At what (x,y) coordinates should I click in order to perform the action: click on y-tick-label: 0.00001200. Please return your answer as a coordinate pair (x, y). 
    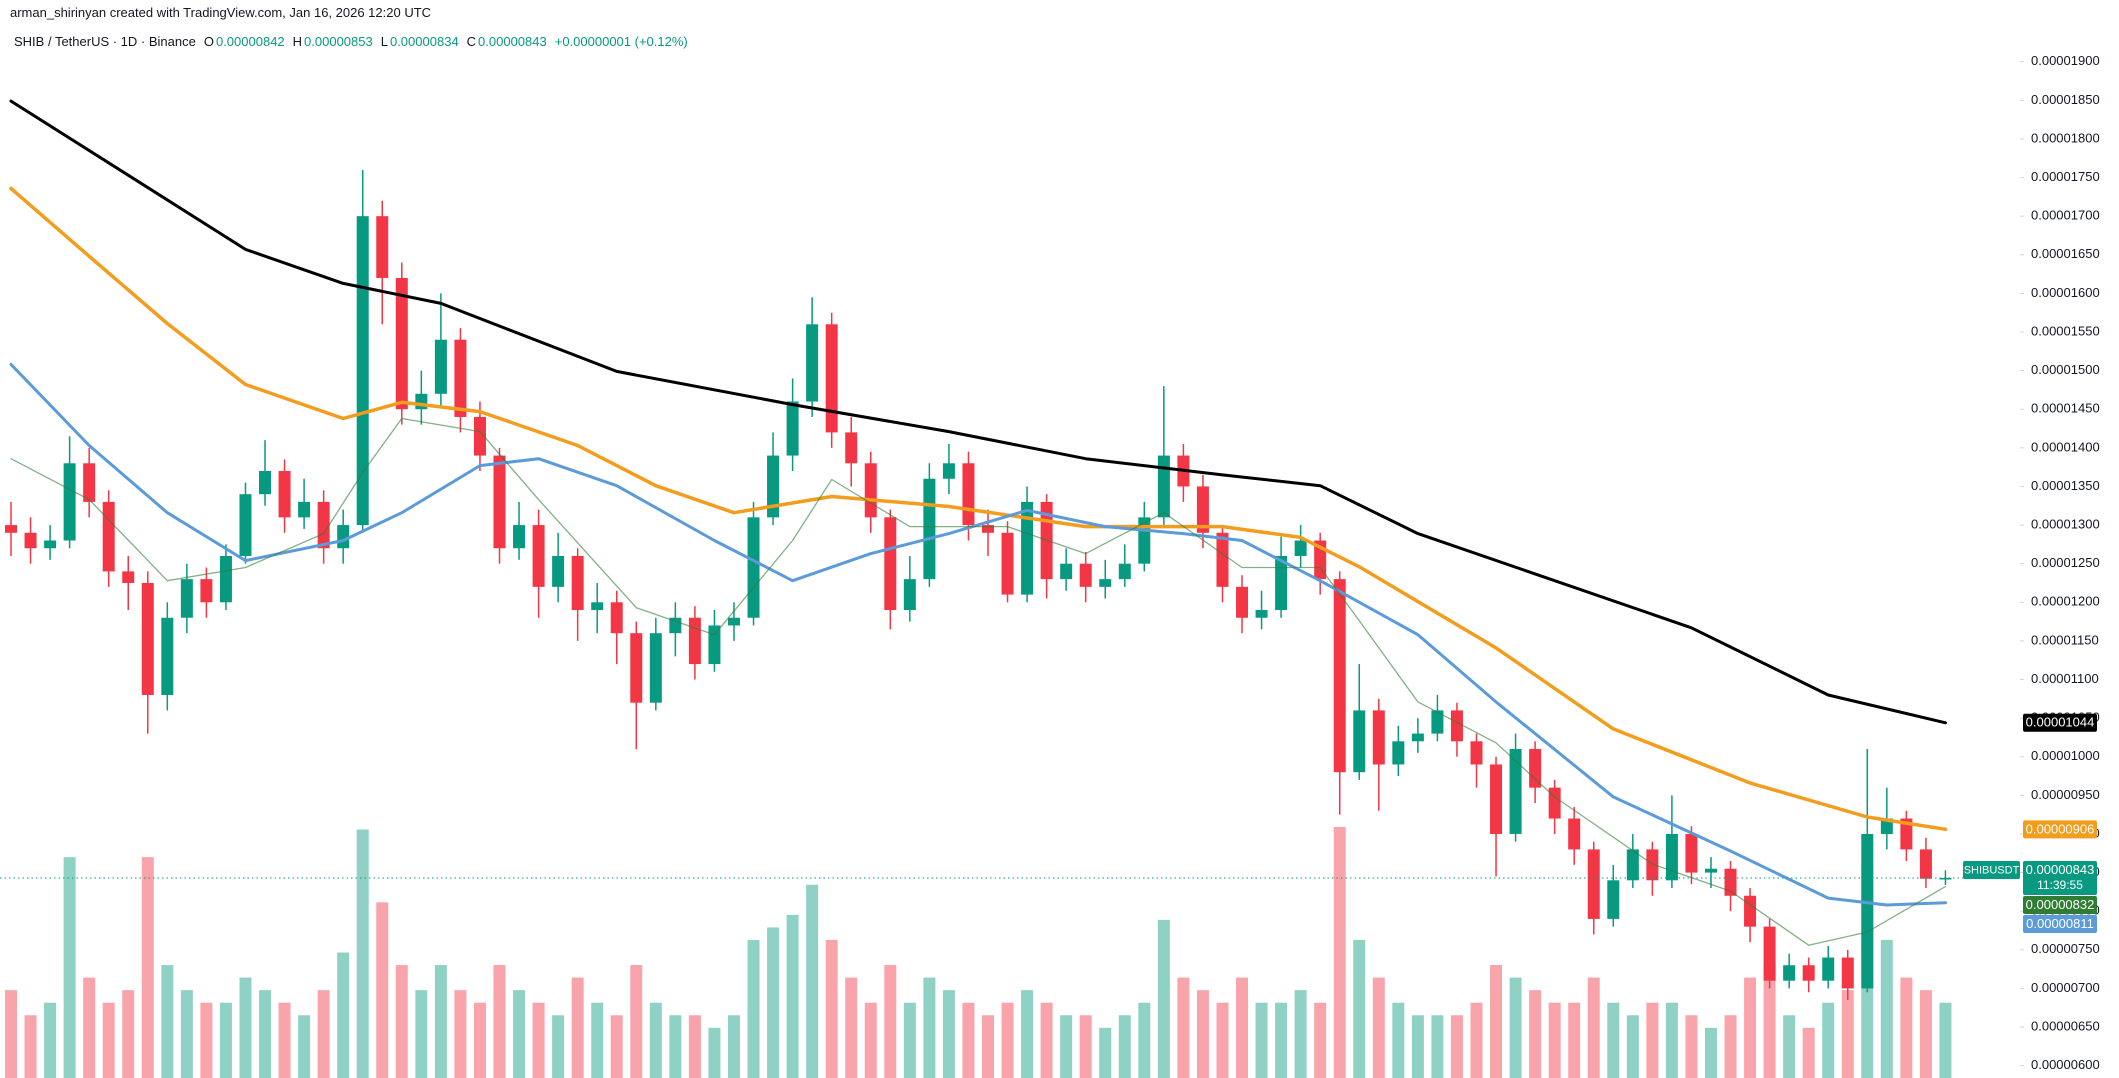
    Looking at the image, I should click on (2065, 601).